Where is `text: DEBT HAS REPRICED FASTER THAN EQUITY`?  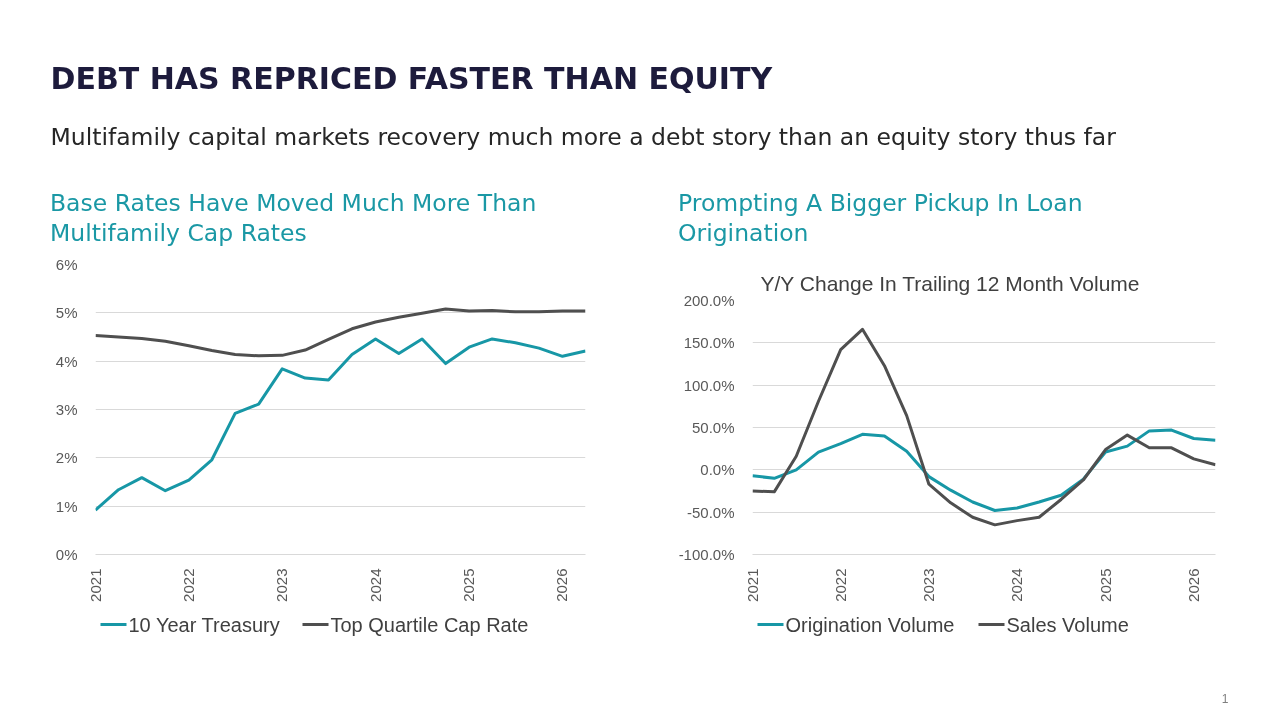 text: DEBT HAS REPRICED FASTER THAN EQUITY is located at coordinates (412, 78).